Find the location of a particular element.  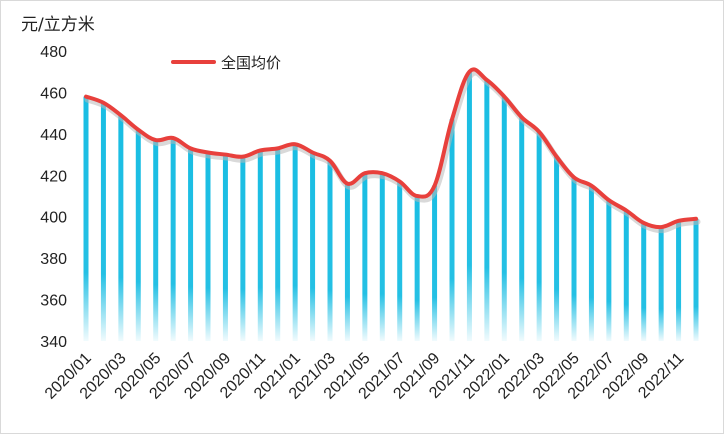

y-tick-label: 420 is located at coordinates (53, 176).